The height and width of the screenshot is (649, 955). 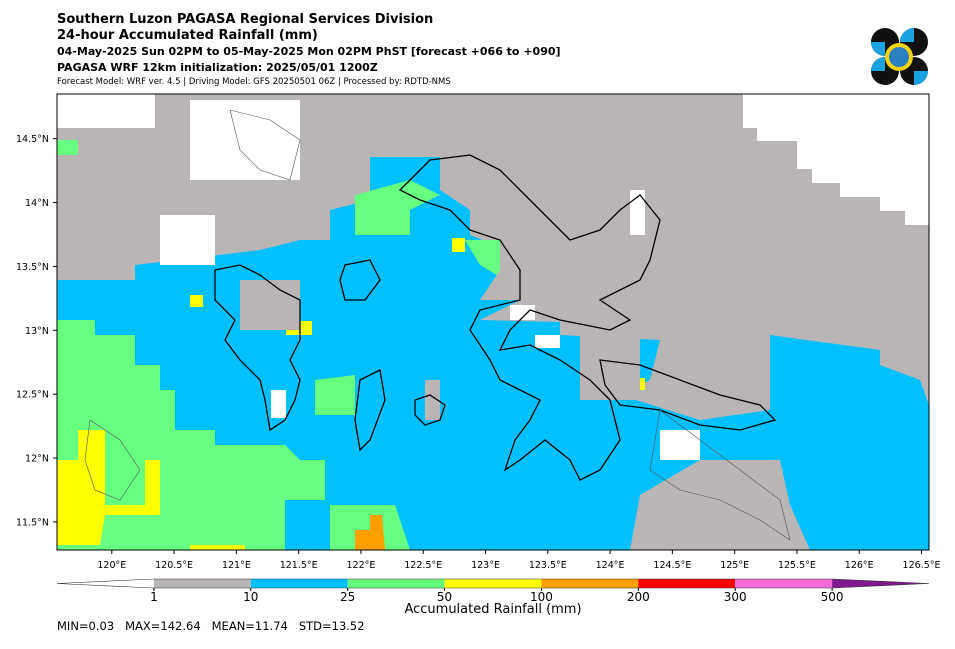 What do you see at coordinates (735, 597) in the screenshot?
I see `colorbar-tick-label: 300` at bounding box center [735, 597].